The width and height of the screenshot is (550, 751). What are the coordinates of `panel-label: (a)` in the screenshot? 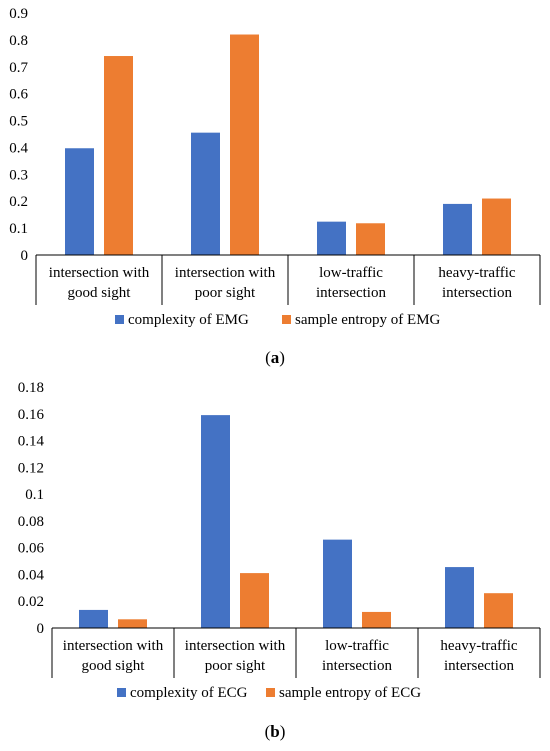 It's located at (275, 357).